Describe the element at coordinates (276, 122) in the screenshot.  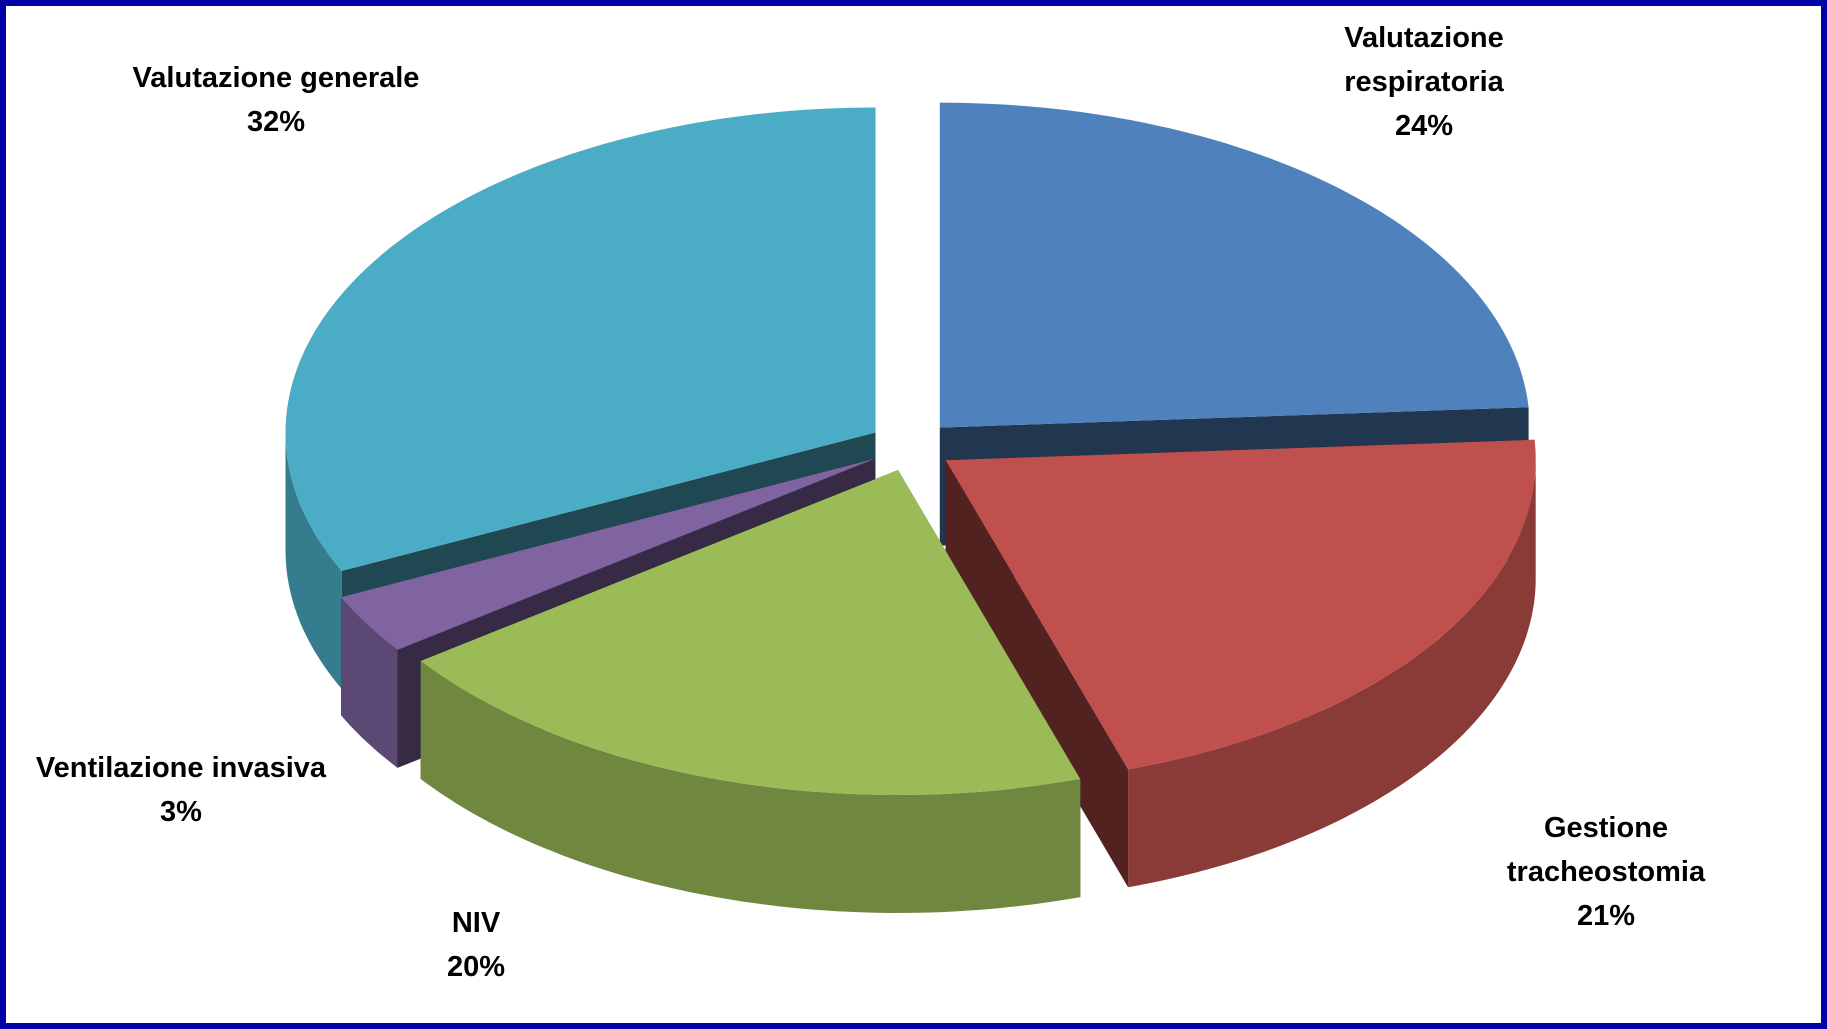
I see `value-label: 32%` at that location.